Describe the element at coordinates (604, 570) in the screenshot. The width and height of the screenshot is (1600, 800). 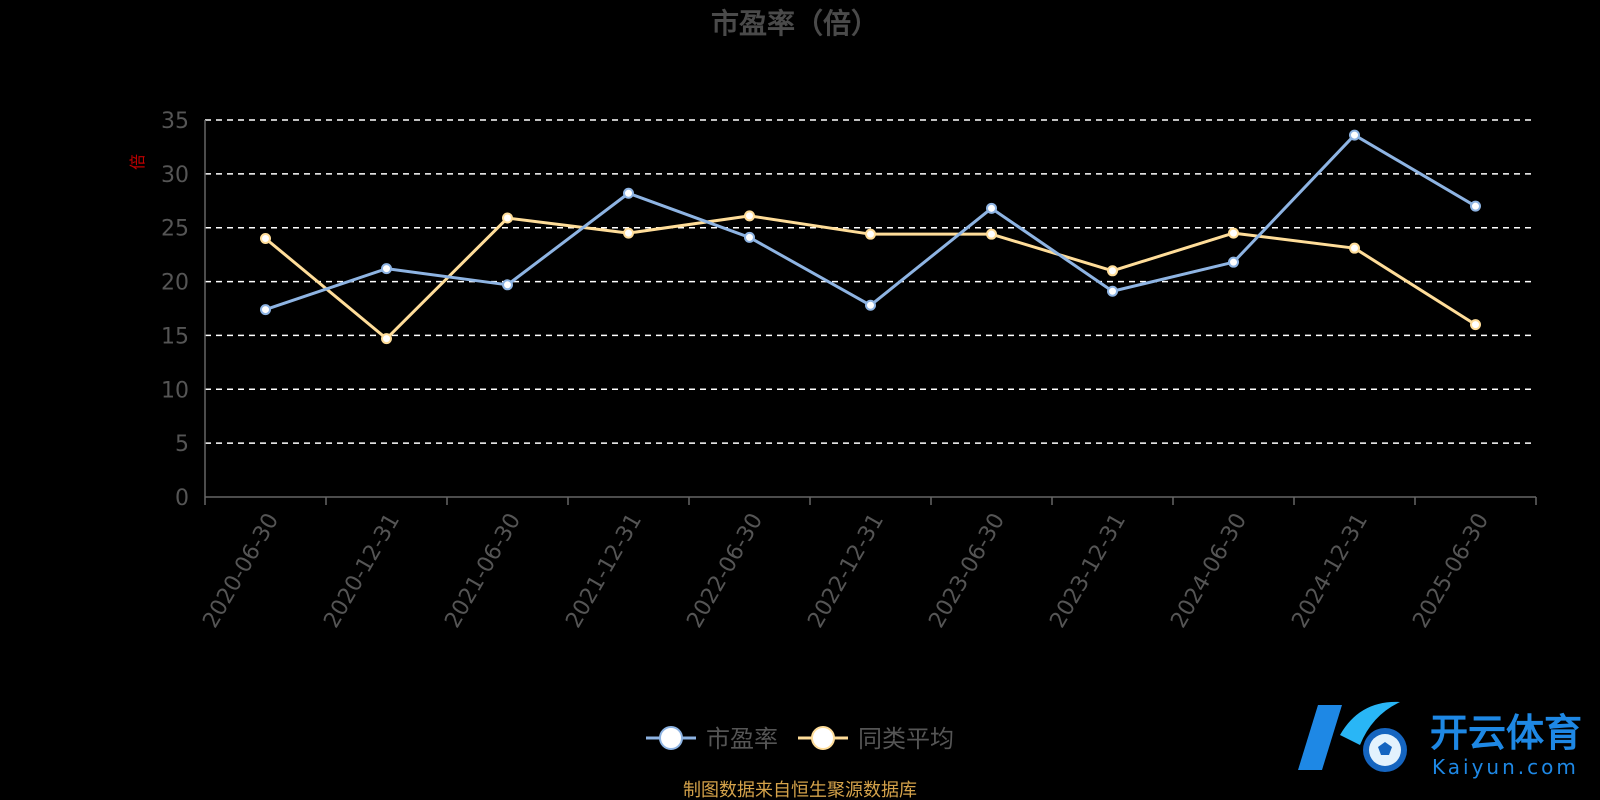
I see `x-tick-label: 2021-12-31` at that location.